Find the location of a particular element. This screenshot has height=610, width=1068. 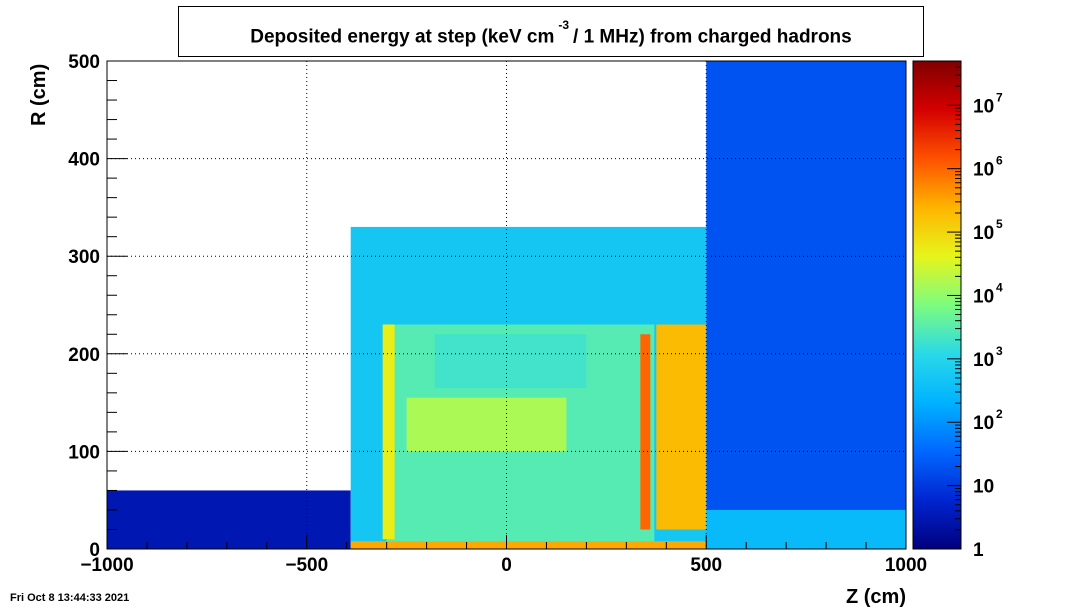

x-tick-label: 1000 is located at coordinates (906, 565).